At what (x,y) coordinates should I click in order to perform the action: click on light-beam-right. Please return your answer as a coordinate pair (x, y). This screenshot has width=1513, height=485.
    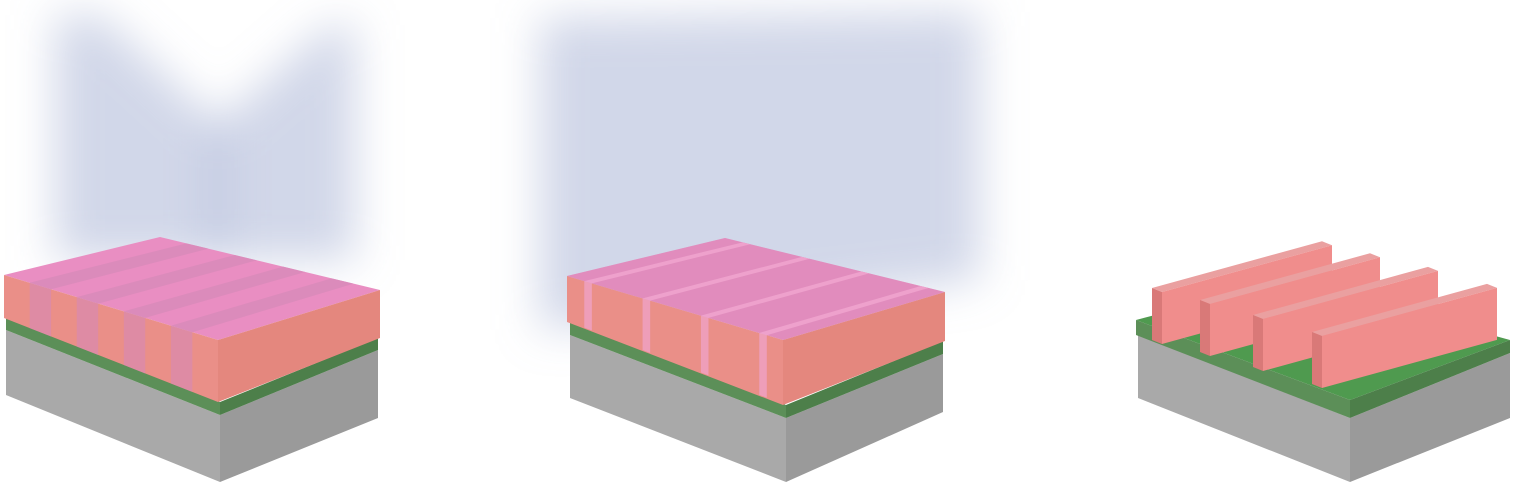
    Looking at the image, I should click on (282, 142).